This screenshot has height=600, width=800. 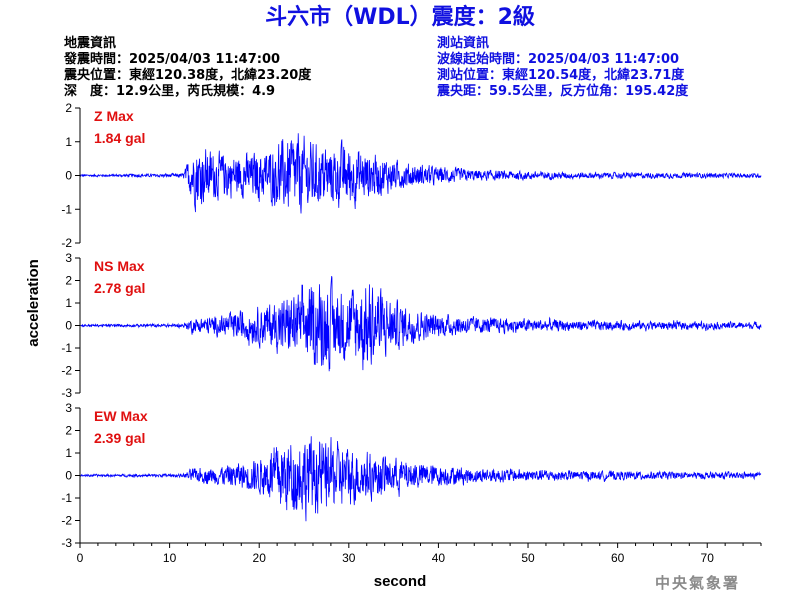 What do you see at coordinates (68, 408) in the screenshot?
I see `ew-y-tick-label: 3` at bounding box center [68, 408].